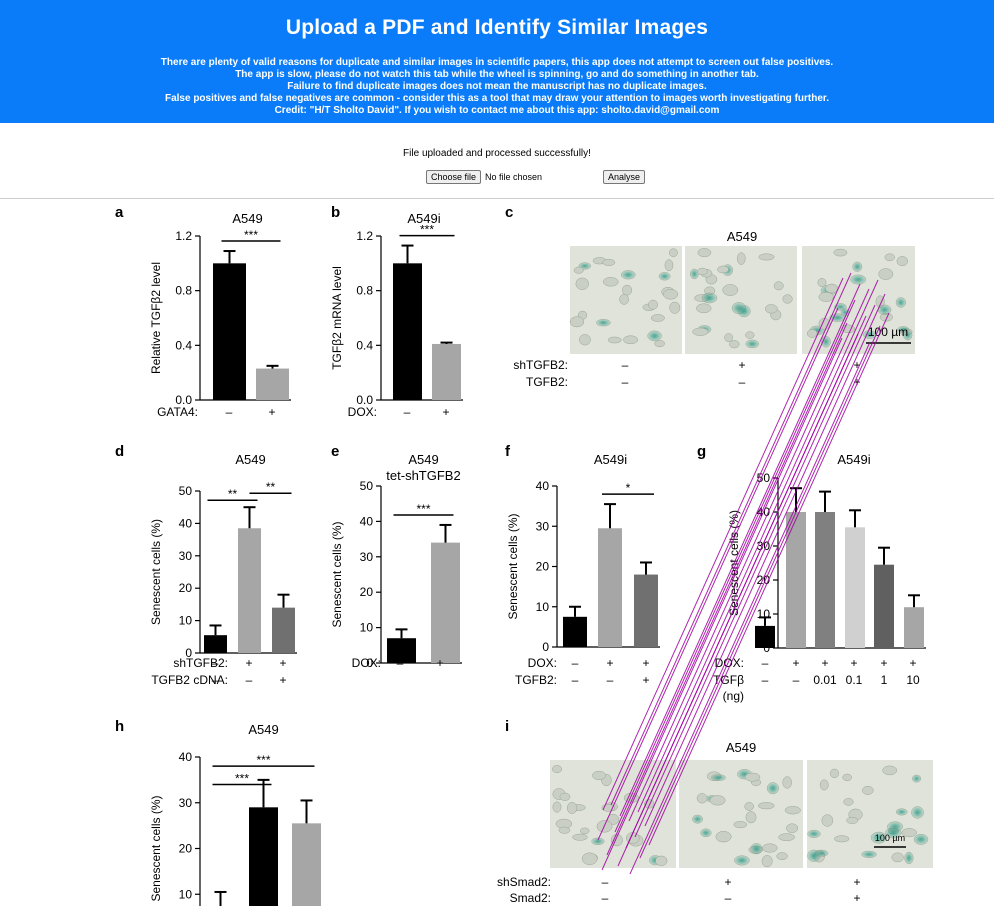 The image size is (994, 906). What do you see at coordinates (536, 177) in the screenshot?
I see `upload-form: Choose file No file chosen Analyse` at bounding box center [536, 177].